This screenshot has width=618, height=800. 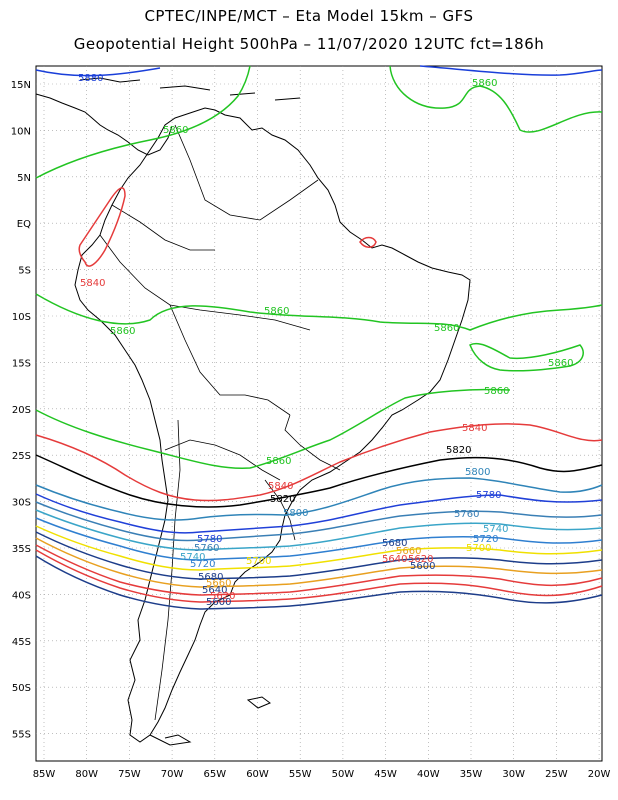 What do you see at coordinates (560, 363) in the screenshot?
I see `label-5860-f: 5860` at bounding box center [560, 363].